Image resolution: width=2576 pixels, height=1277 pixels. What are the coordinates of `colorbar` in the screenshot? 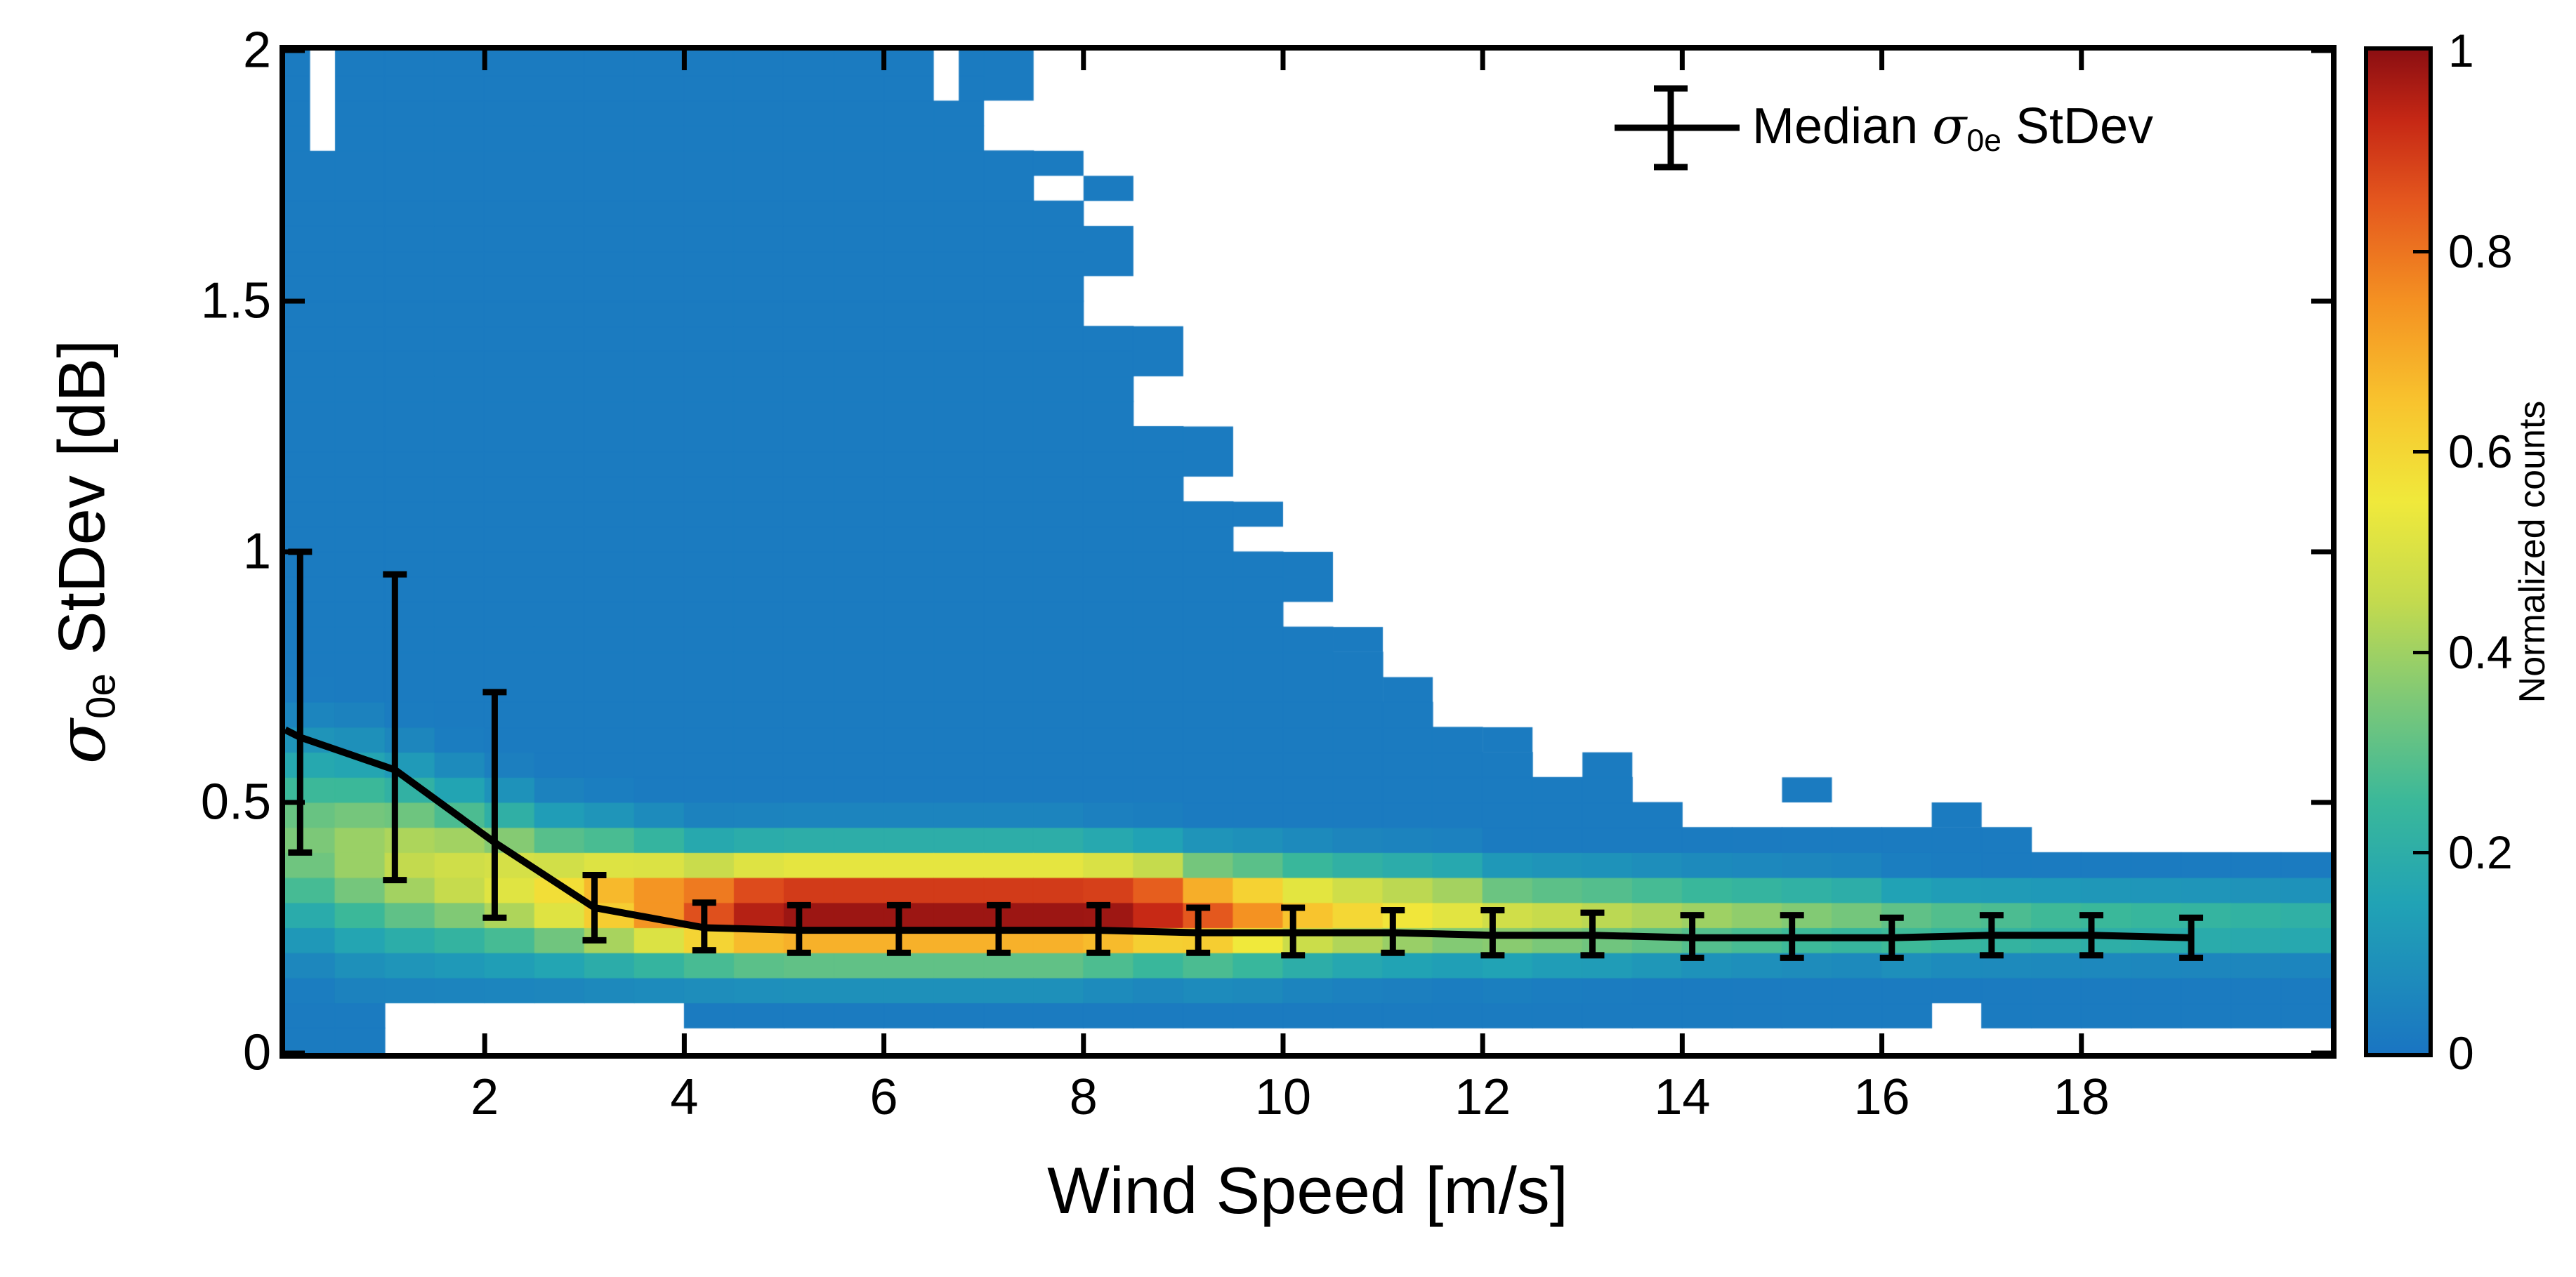 It's located at (2398, 551).